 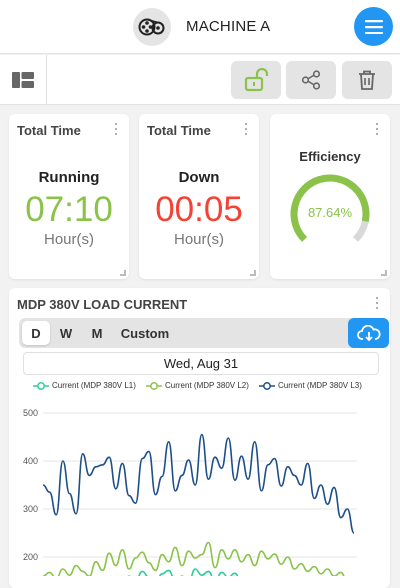 I want to click on machine-logo, so click(x=152, y=27).